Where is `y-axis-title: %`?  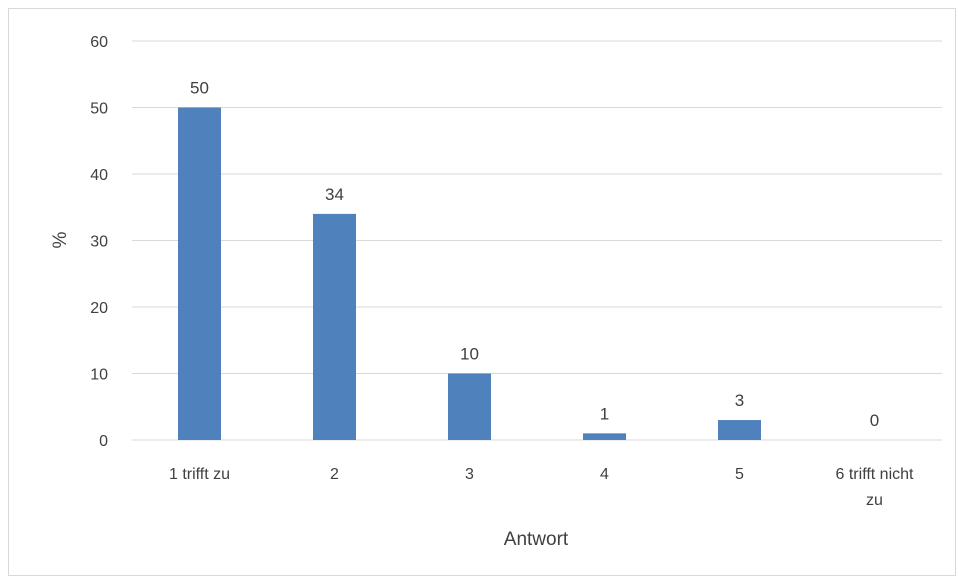
y-axis-title: % is located at coordinates (60, 239).